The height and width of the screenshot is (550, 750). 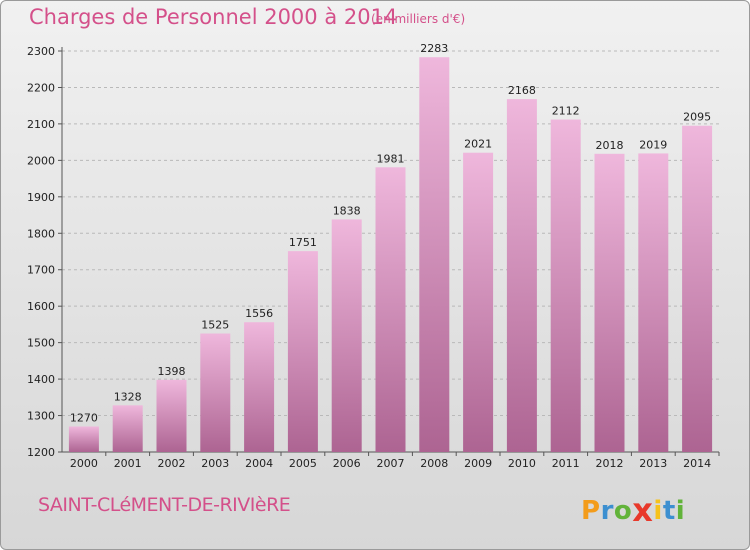 What do you see at coordinates (346, 335) in the screenshot?
I see `bar-2006` at bounding box center [346, 335].